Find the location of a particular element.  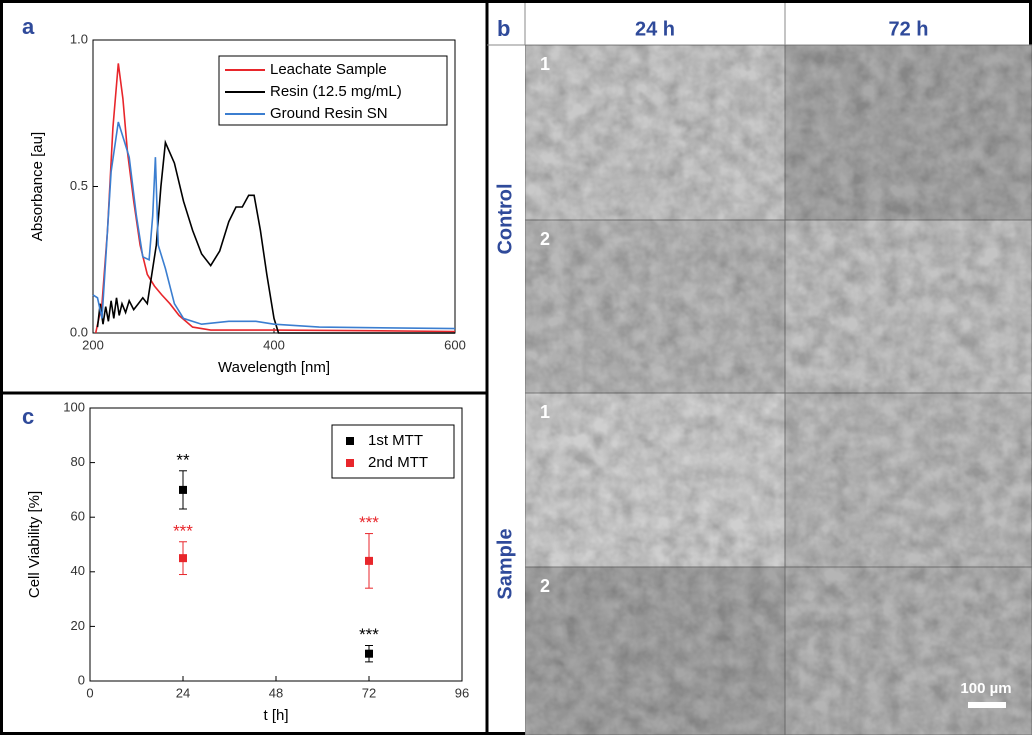

x-tick-label: 0 is located at coordinates (89, 692).